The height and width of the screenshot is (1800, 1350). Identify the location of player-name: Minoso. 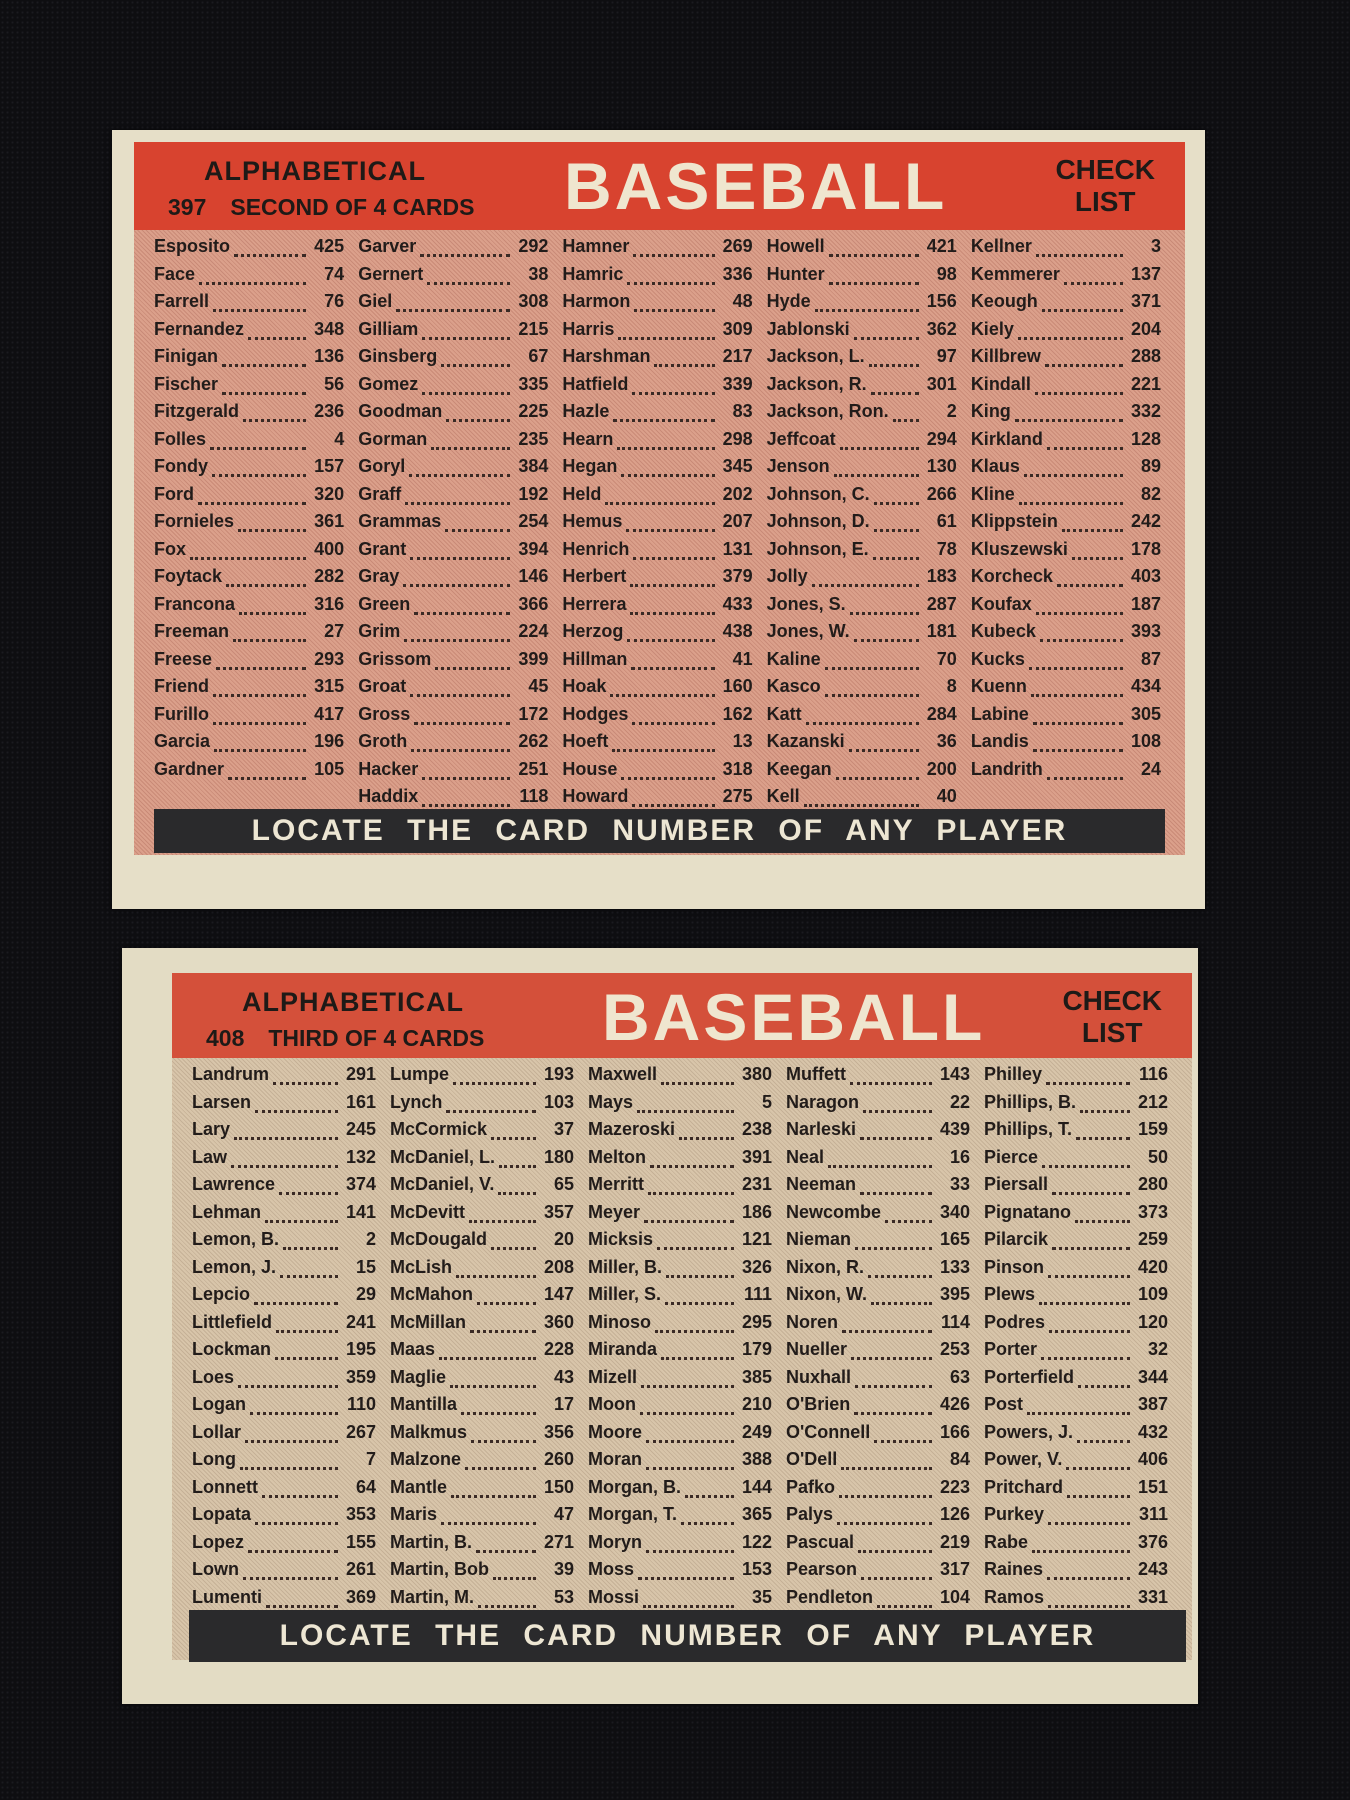
(619, 1321).